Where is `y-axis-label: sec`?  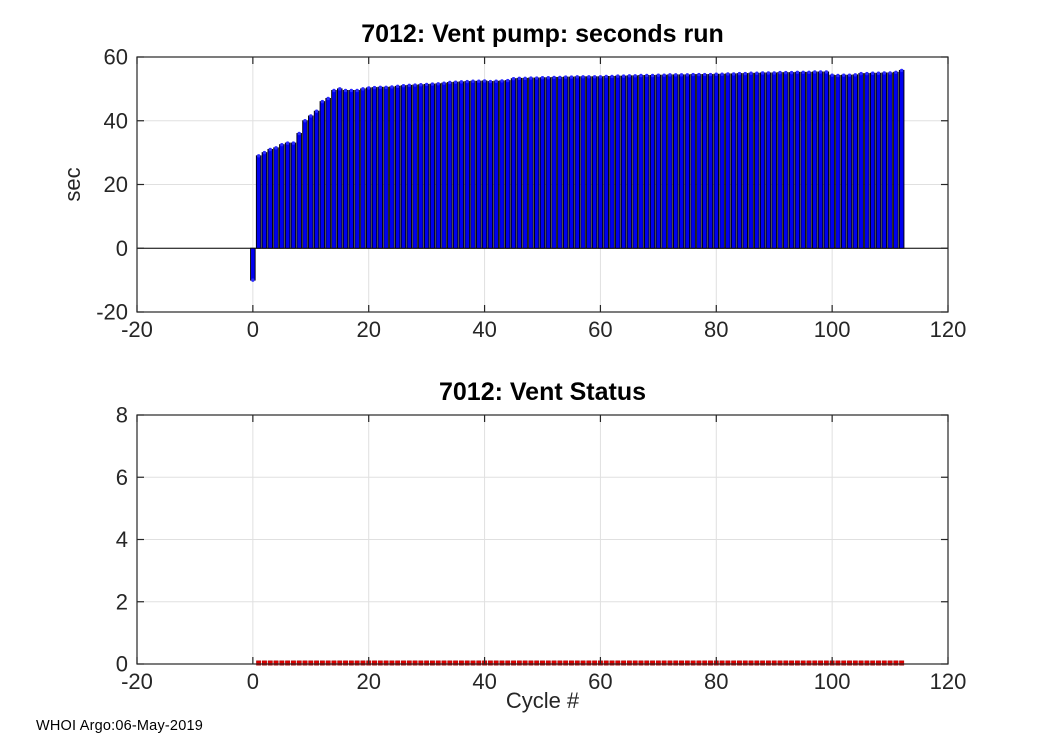
y-axis-label: sec is located at coordinates (72, 184).